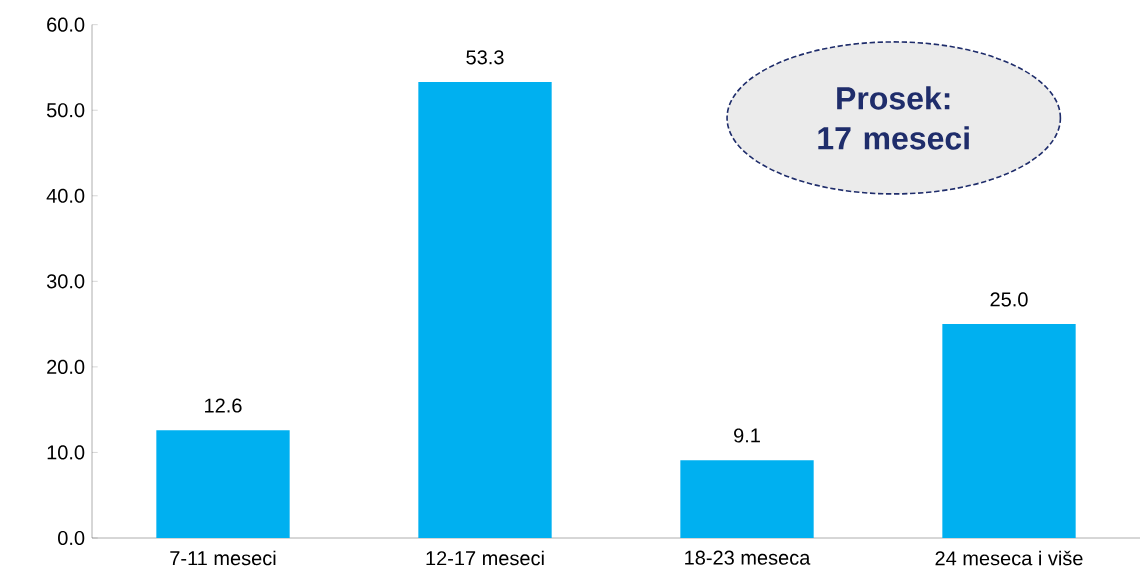 Image resolution: width=1148 pixels, height=586 pixels. What do you see at coordinates (748, 557) in the screenshot?
I see `x-tick-label: 18-23 meseca` at bounding box center [748, 557].